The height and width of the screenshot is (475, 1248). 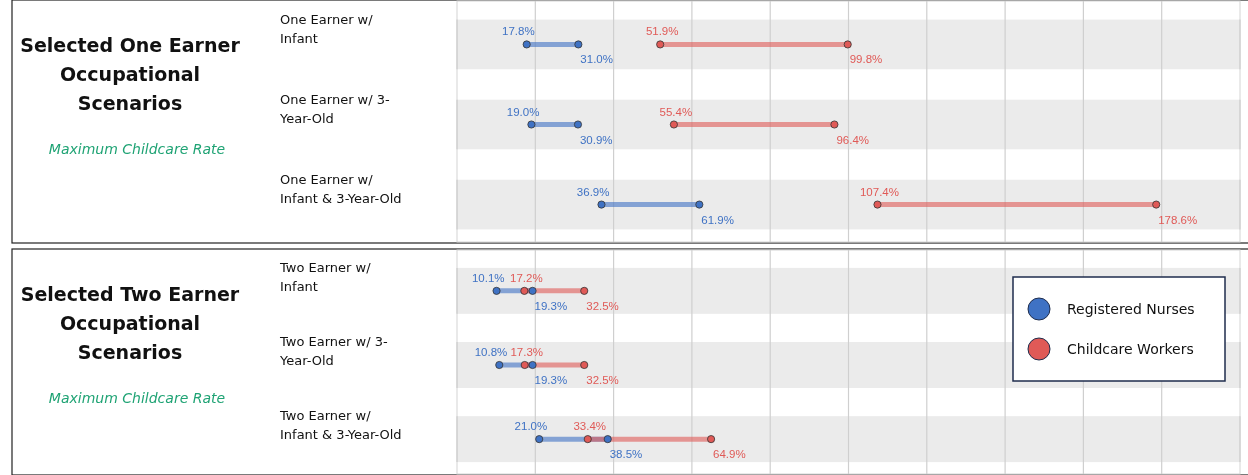 I want to click on legend-label: Registered Nurses, so click(x=1131, y=309).